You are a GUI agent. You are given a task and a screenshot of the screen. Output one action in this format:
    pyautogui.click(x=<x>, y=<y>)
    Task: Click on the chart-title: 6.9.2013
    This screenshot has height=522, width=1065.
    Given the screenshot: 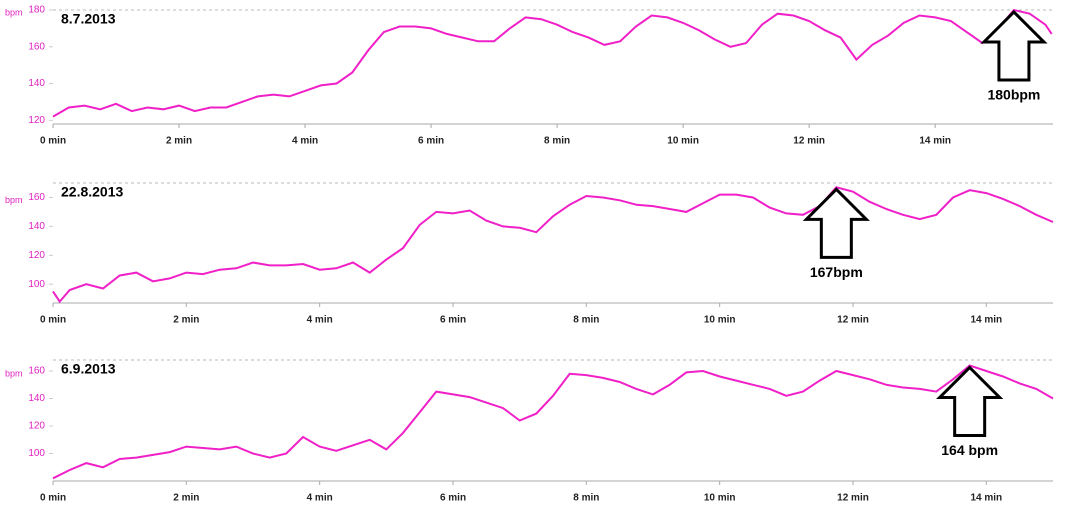 What is the action you would take?
    pyautogui.click(x=88, y=369)
    